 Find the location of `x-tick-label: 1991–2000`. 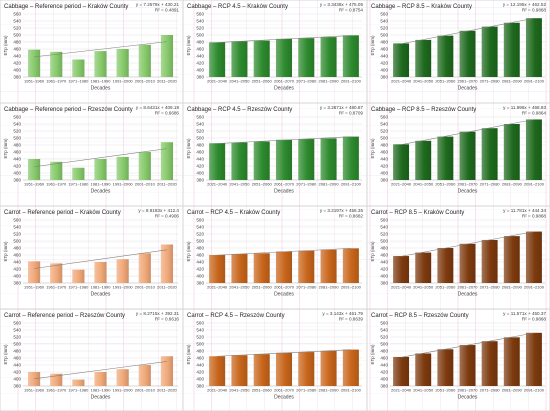

x-tick-label: 1991–2000 is located at coordinates (123, 81).